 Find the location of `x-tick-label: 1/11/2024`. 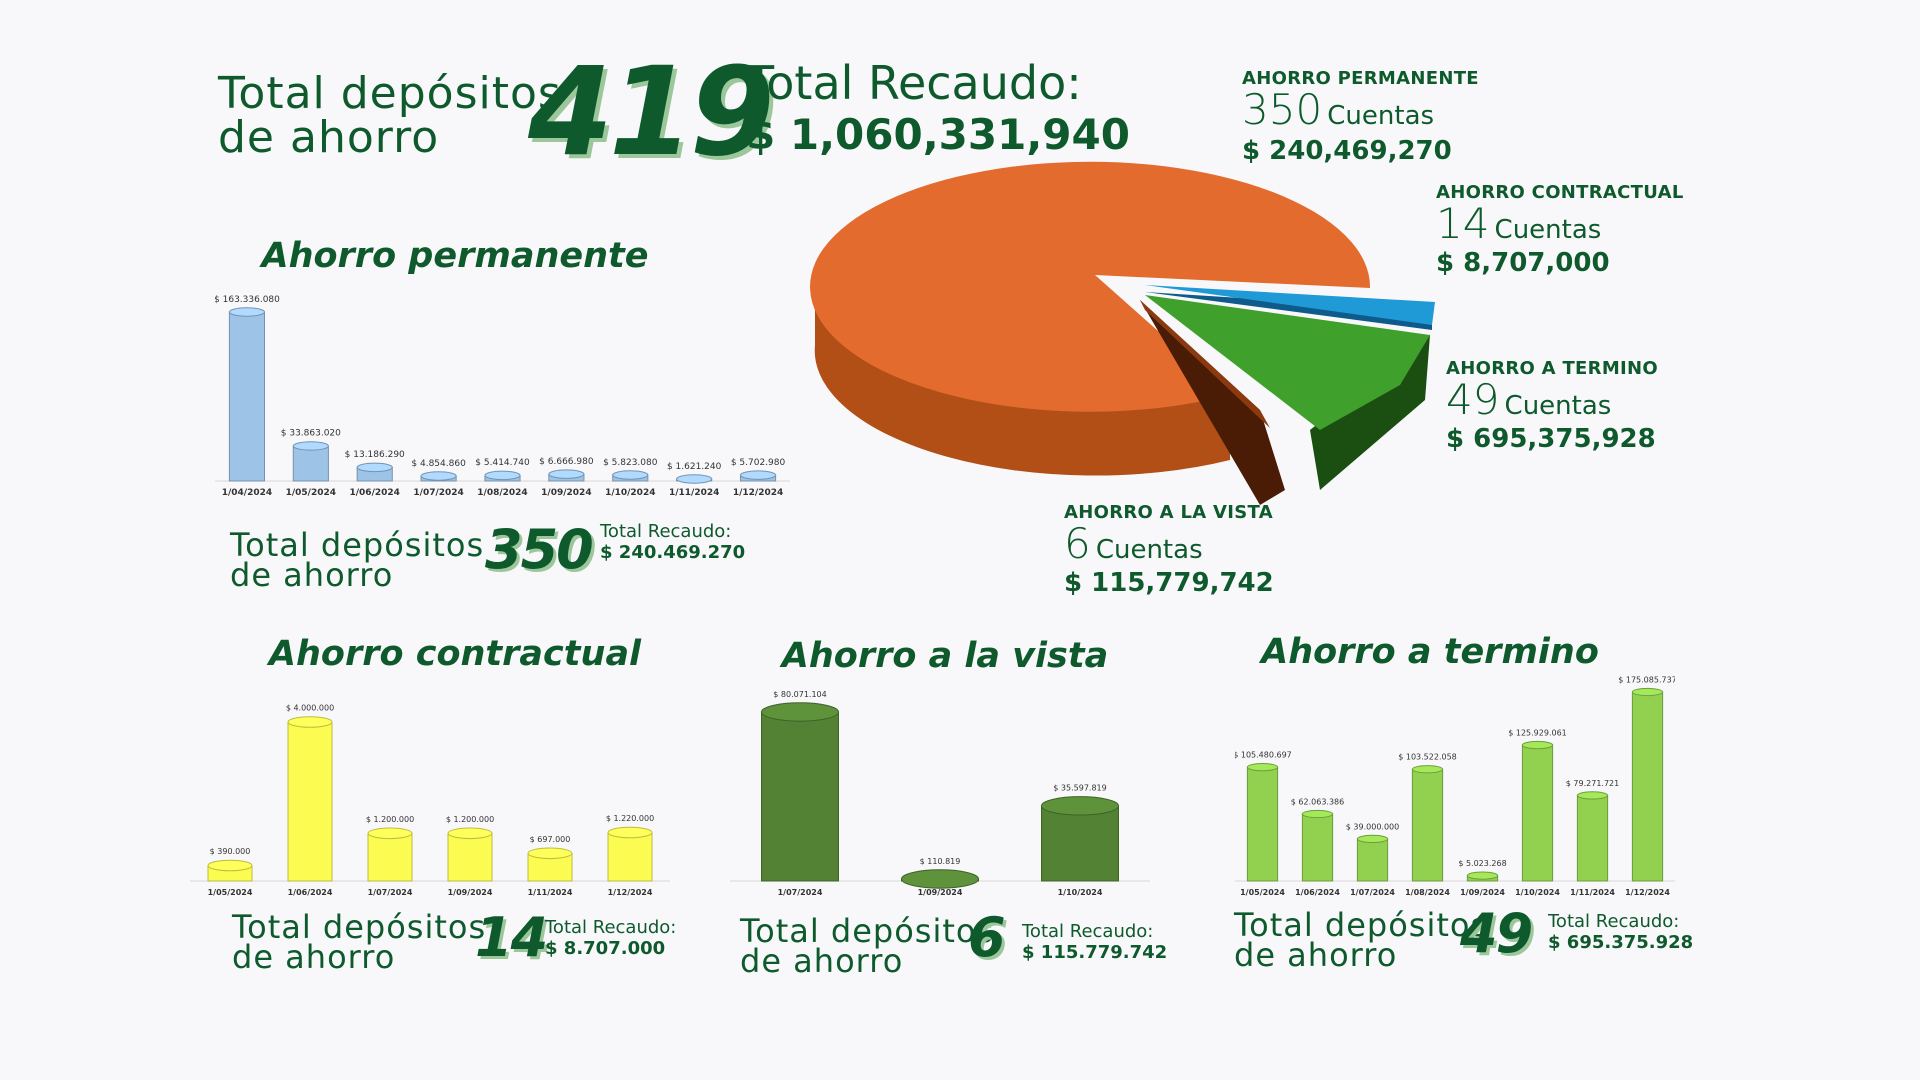

x-tick-label: 1/11/2024 is located at coordinates (694, 493).